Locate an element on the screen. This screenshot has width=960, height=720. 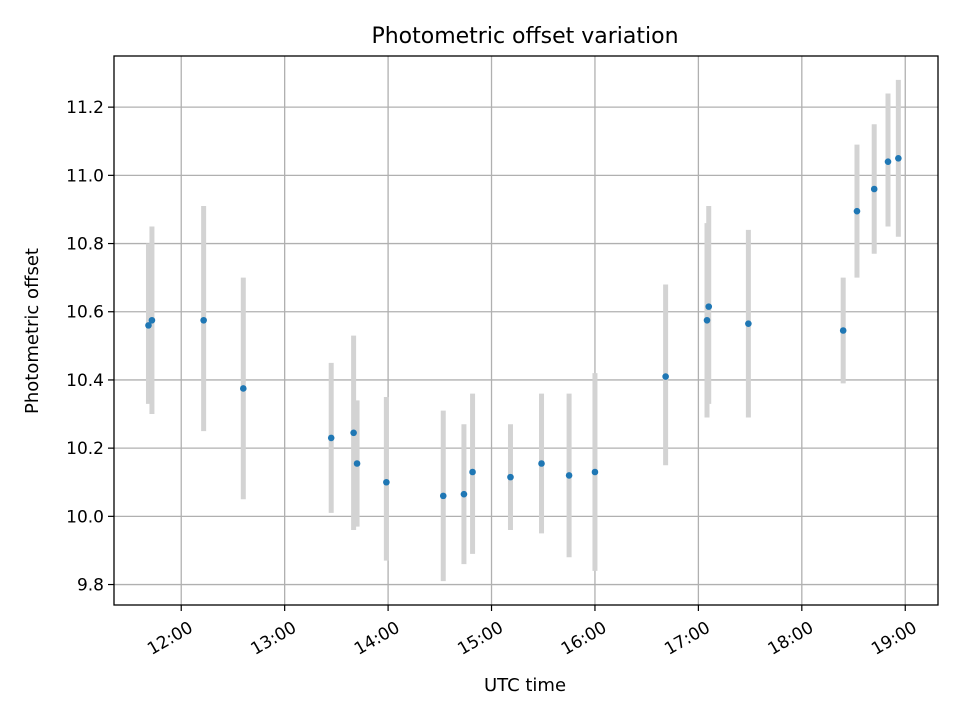
y-axis-label: Photometric offset is located at coordinates (32, 331).